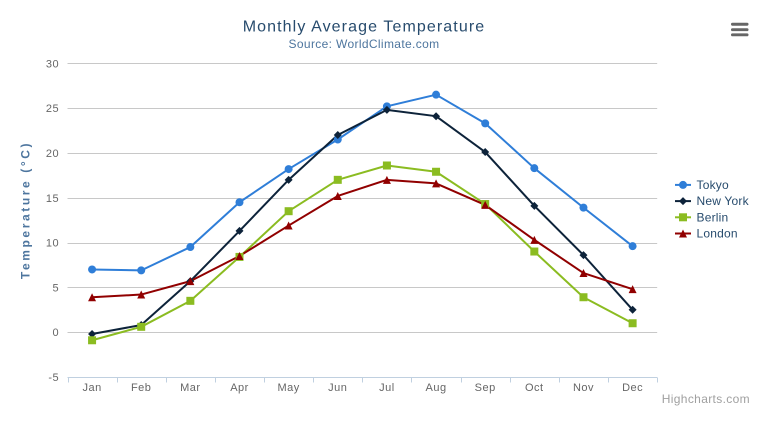 Image resolution: width=769 pixels, height=421 pixels. Describe the element at coordinates (52, 154) in the screenshot. I see `svg-text: 20` at that location.